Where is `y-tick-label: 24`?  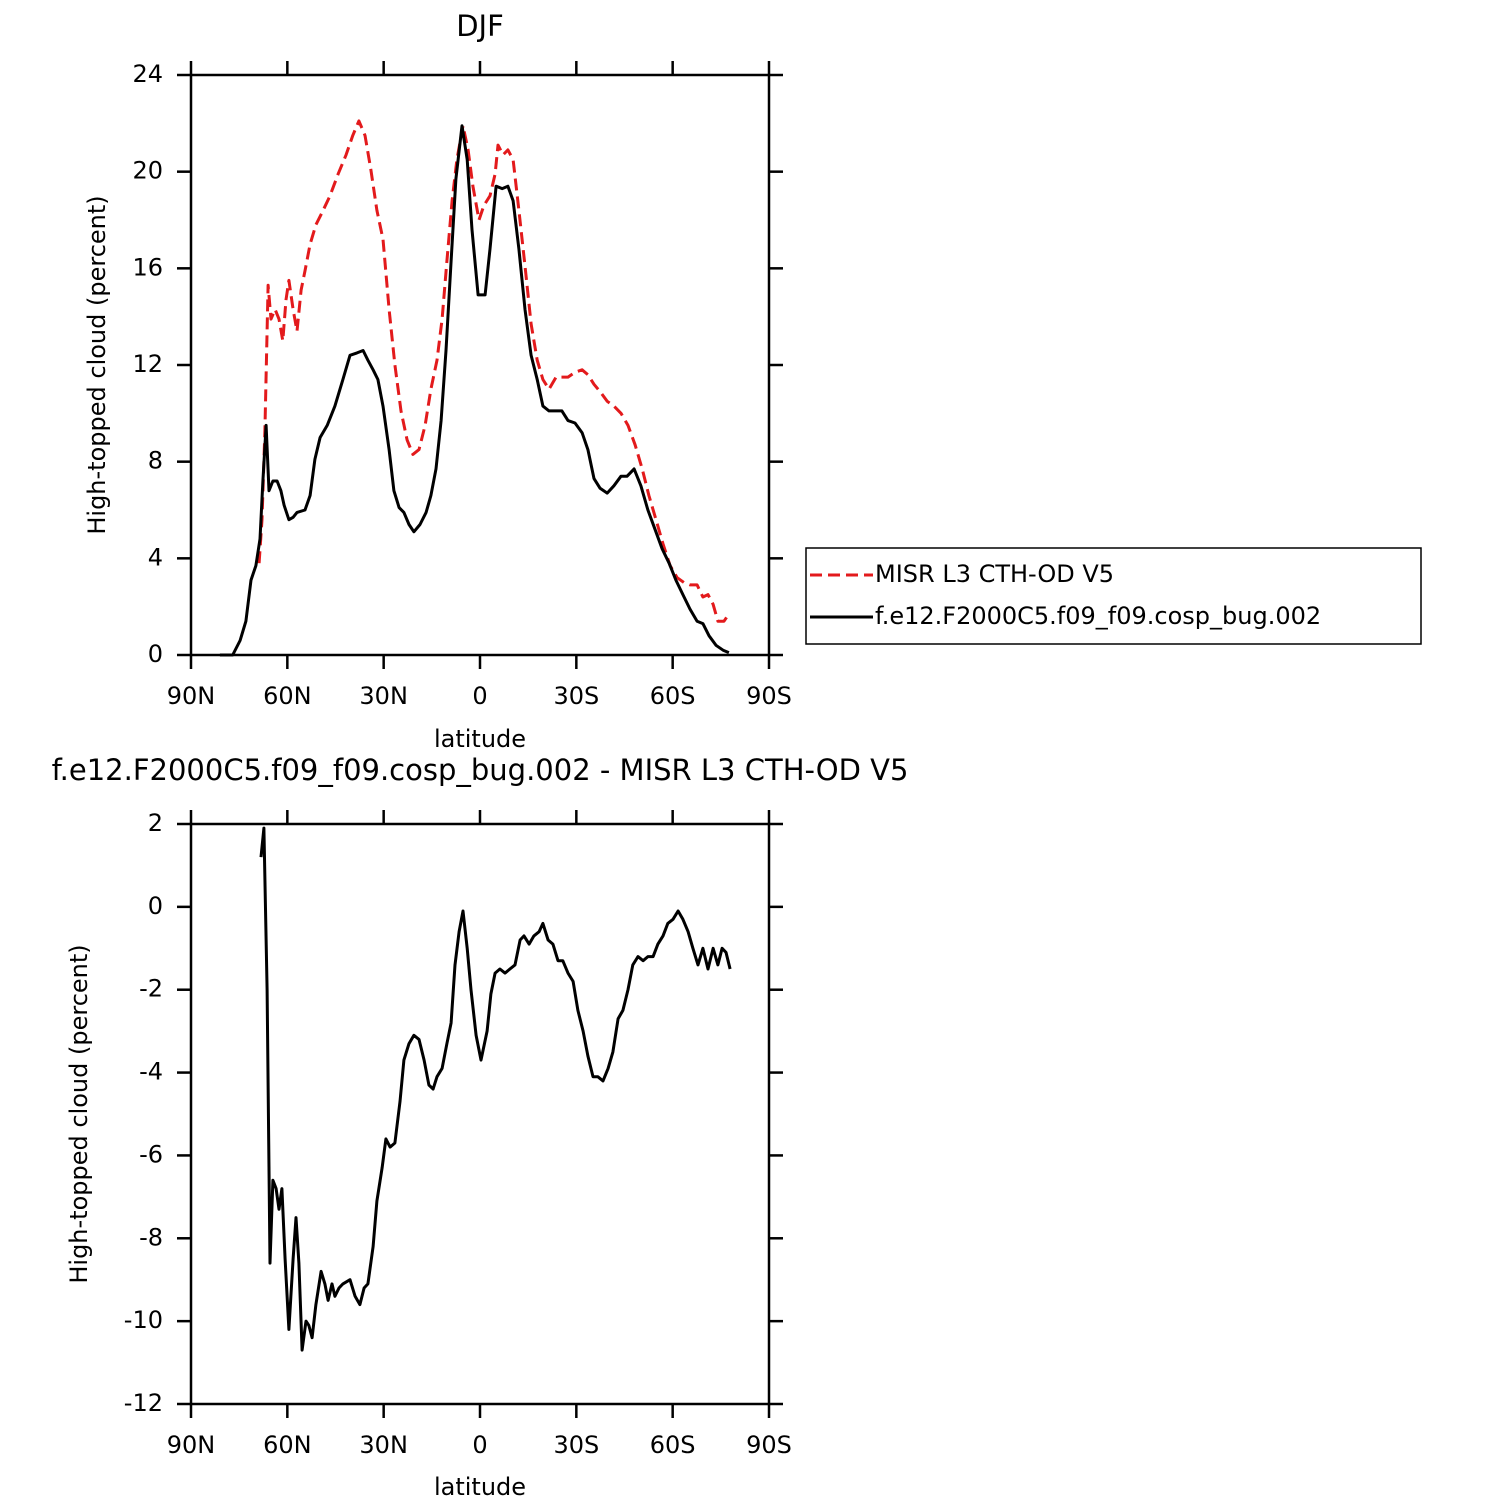
y-tick-label: 24 is located at coordinates (147, 74).